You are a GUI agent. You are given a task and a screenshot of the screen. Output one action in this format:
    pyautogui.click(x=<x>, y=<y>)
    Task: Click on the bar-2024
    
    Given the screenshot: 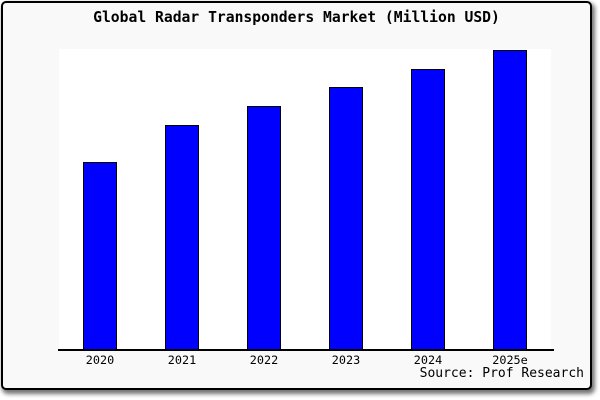 What is the action you would take?
    pyautogui.click(x=428, y=209)
    